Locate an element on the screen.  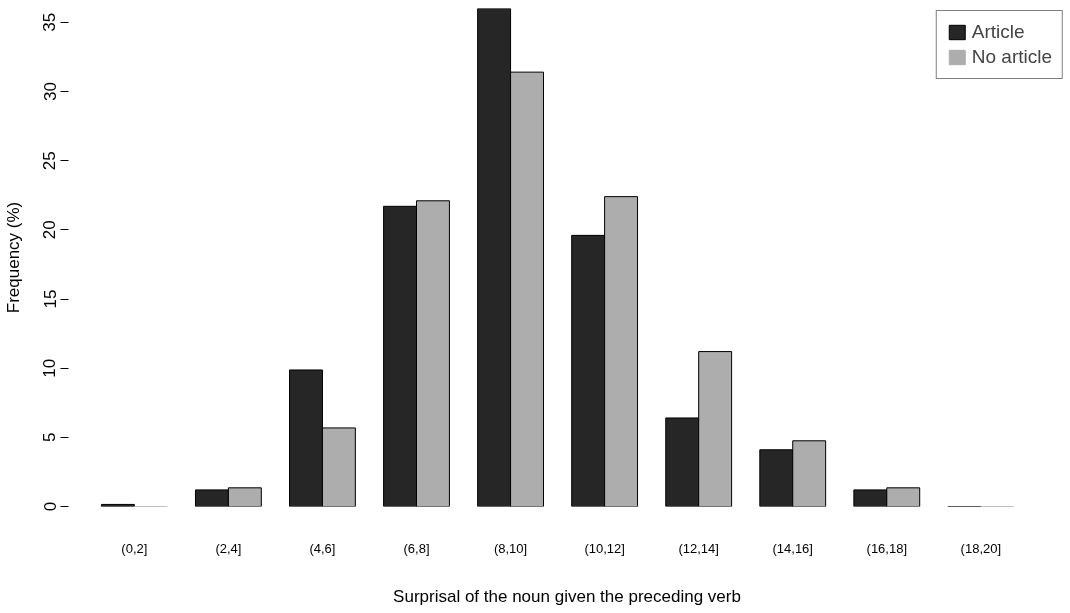
legend-label: Article is located at coordinates (998, 32).